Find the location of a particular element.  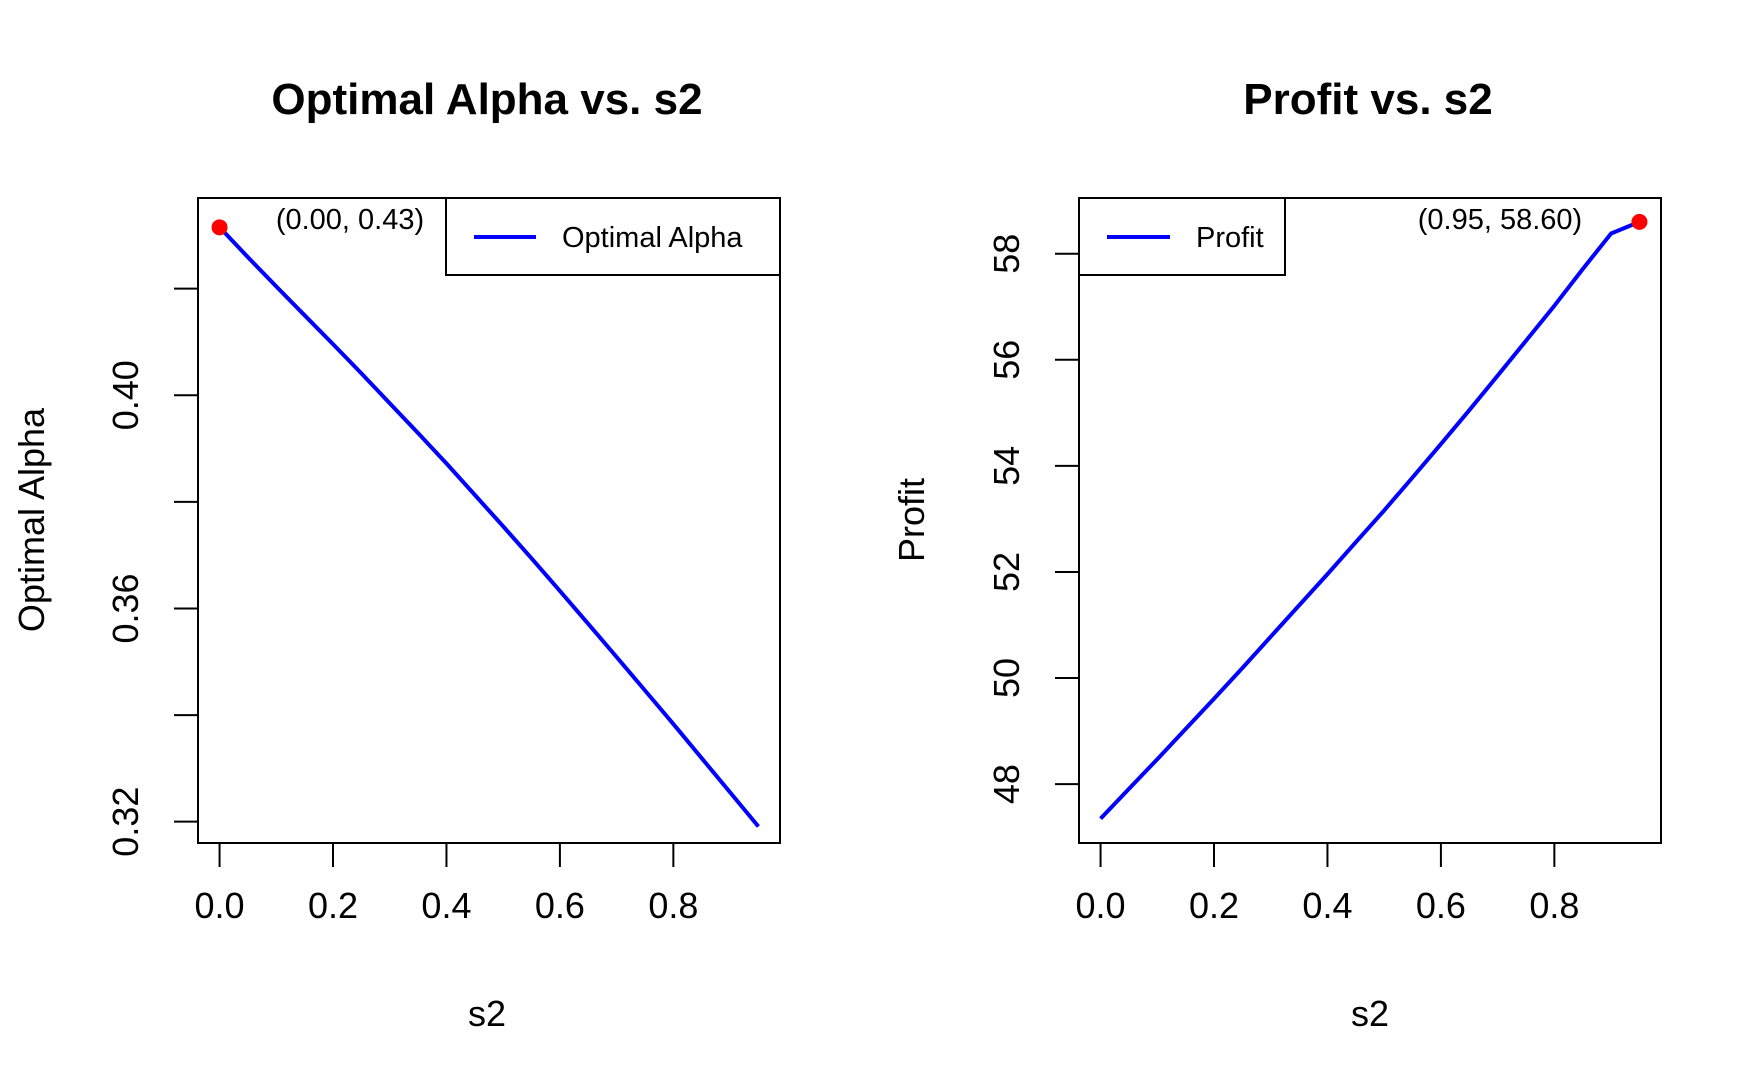

alpha-x-tick-label: 0.4 is located at coordinates (446, 905).